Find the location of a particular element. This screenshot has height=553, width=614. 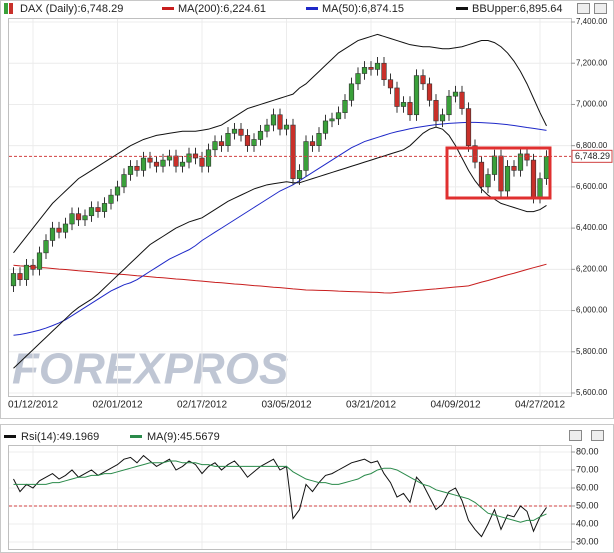

legend-label: Rsi(14):49.1969 is located at coordinates (60, 437).